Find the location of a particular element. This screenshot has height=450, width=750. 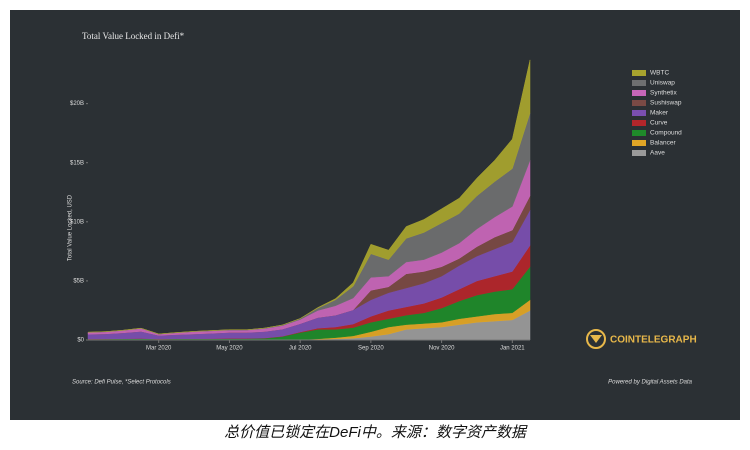

y-tick-label: $15B is located at coordinates (77, 163).